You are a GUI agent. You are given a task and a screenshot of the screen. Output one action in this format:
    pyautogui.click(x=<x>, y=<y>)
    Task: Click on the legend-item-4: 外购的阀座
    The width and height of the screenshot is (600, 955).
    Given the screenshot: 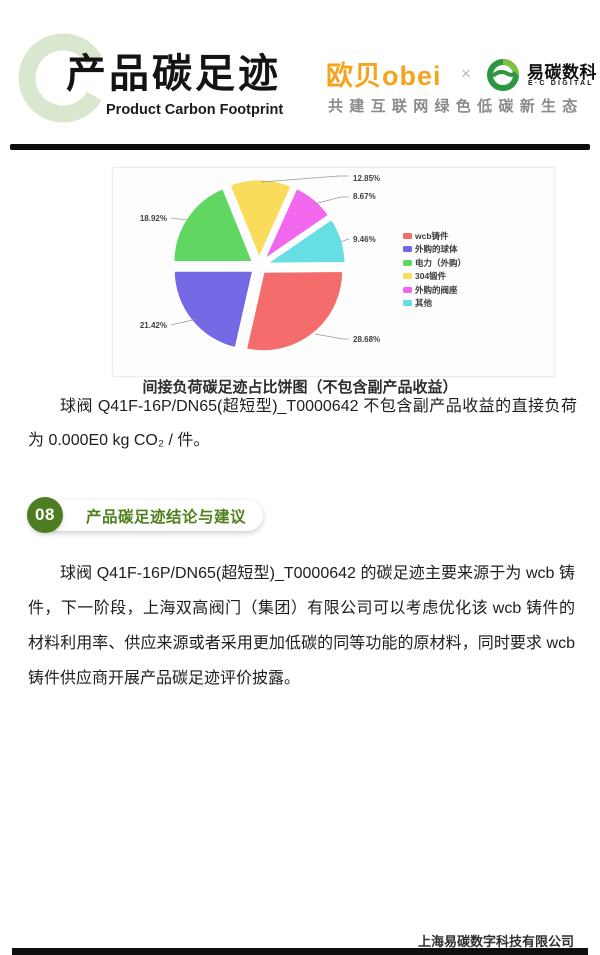 What is the action you would take?
    pyautogui.click(x=434, y=290)
    